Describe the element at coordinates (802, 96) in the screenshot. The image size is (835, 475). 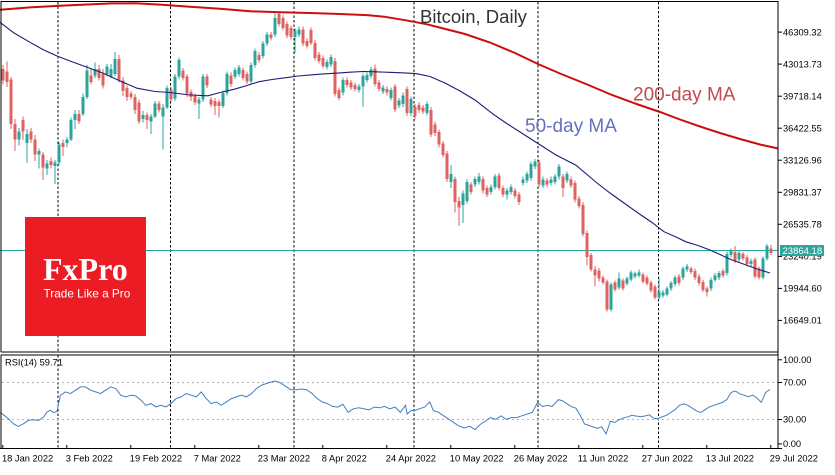
I see `svg-text: 39718.14` at that location.